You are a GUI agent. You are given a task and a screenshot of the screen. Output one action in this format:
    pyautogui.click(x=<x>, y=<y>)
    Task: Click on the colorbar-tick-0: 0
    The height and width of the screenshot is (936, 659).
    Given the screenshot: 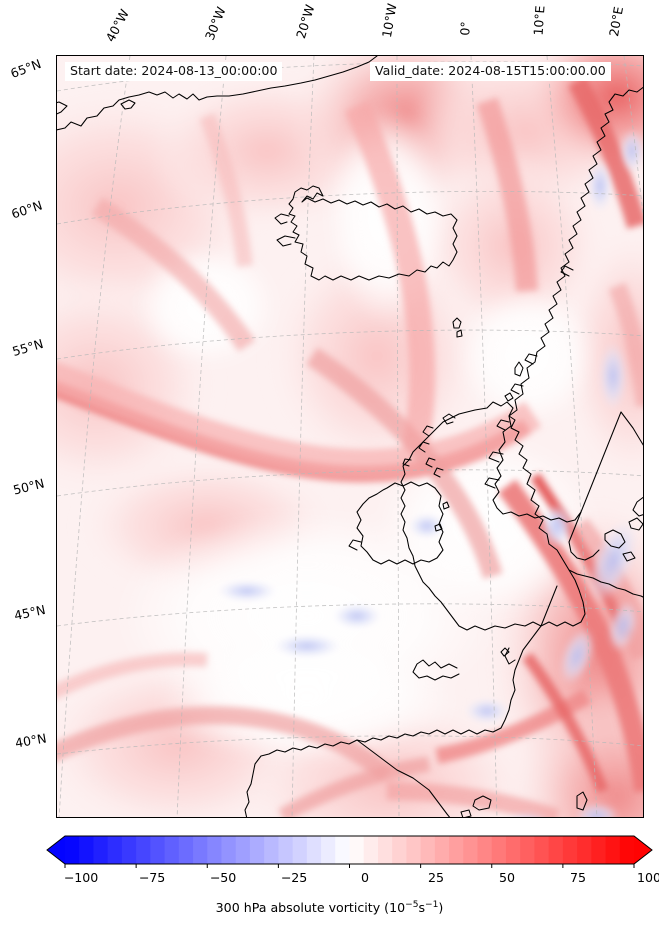 What is the action you would take?
    pyautogui.click(x=364, y=877)
    